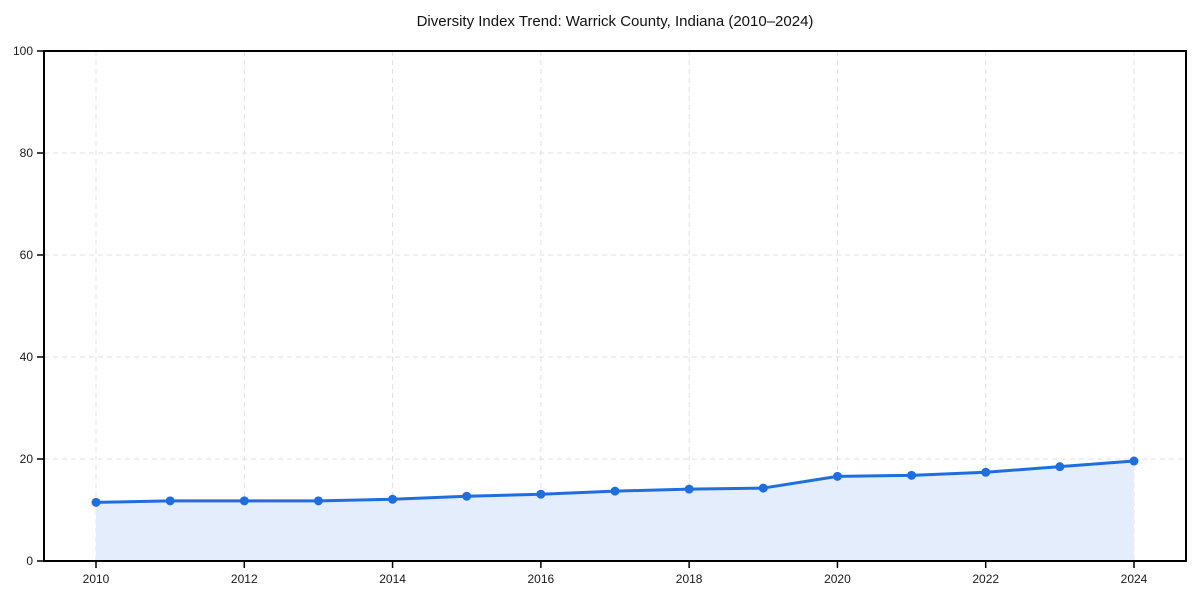 The height and width of the screenshot is (600, 1200). Describe the element at coordinates (1134, 461) in the screenshot. I see `data-point-2024` at that location.